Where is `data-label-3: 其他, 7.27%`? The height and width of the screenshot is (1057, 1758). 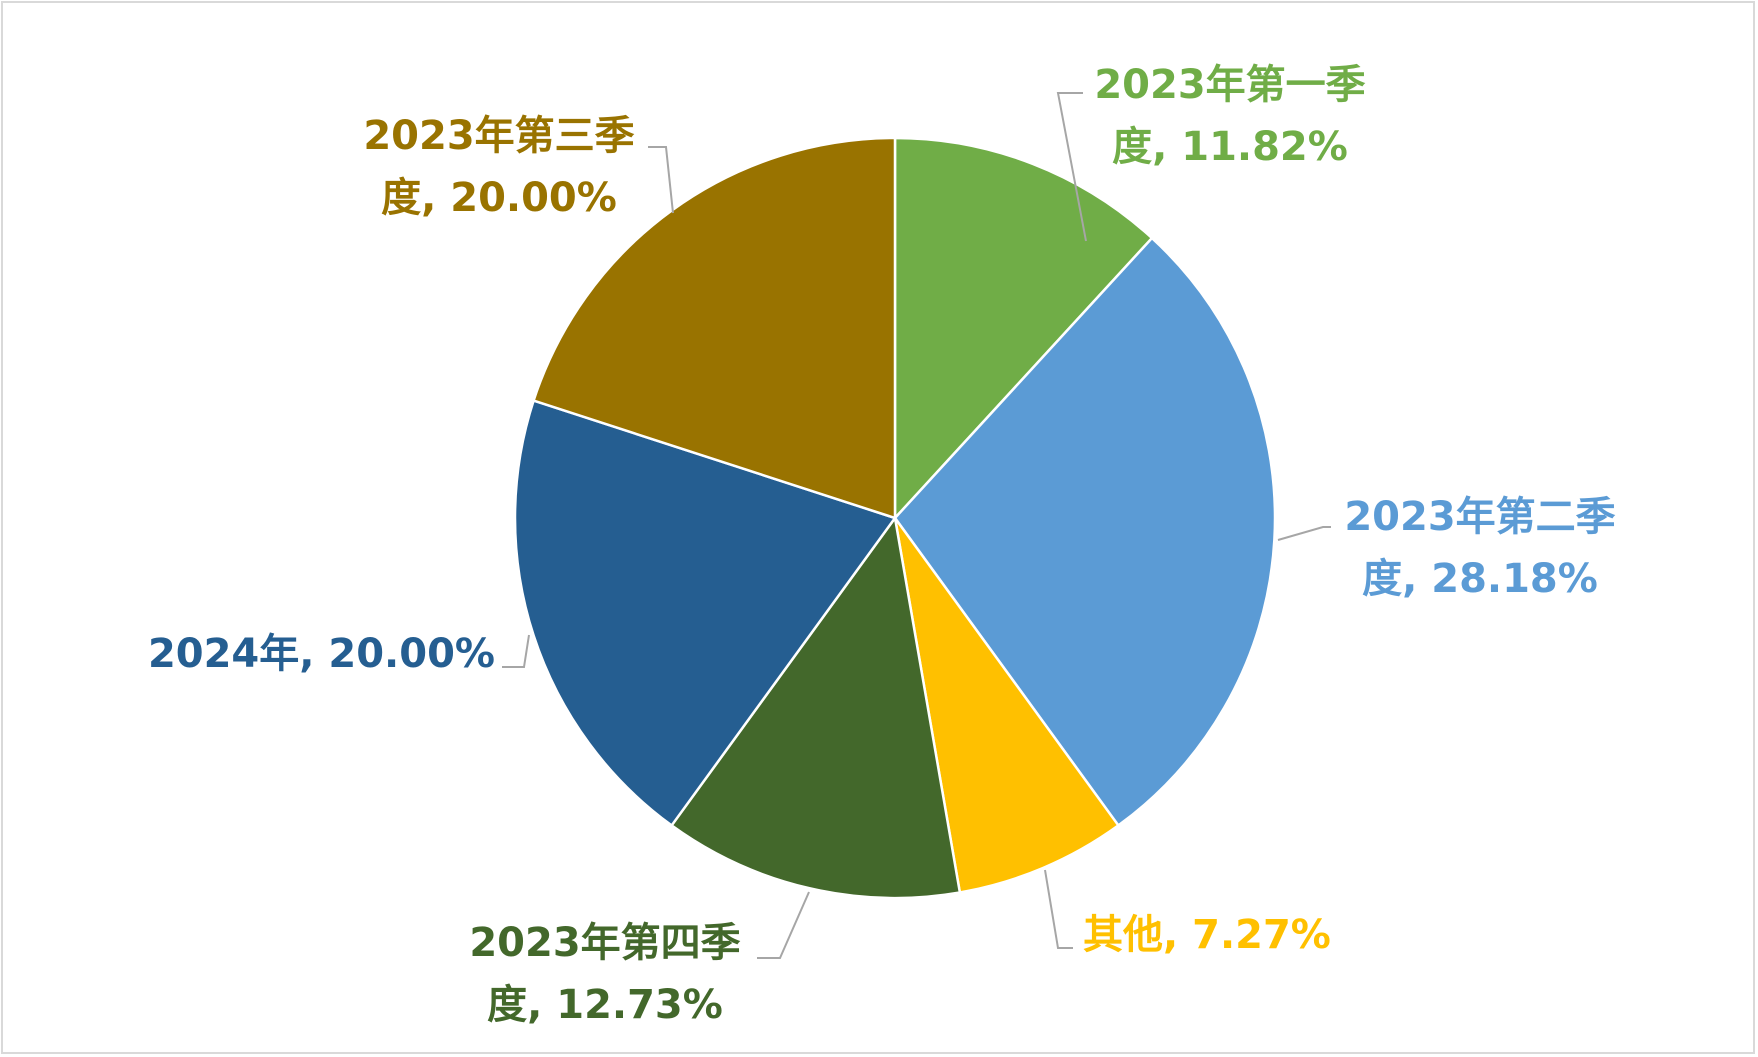 data-label-3: 其他, 7.27% is located at coordinates (1207, 935).